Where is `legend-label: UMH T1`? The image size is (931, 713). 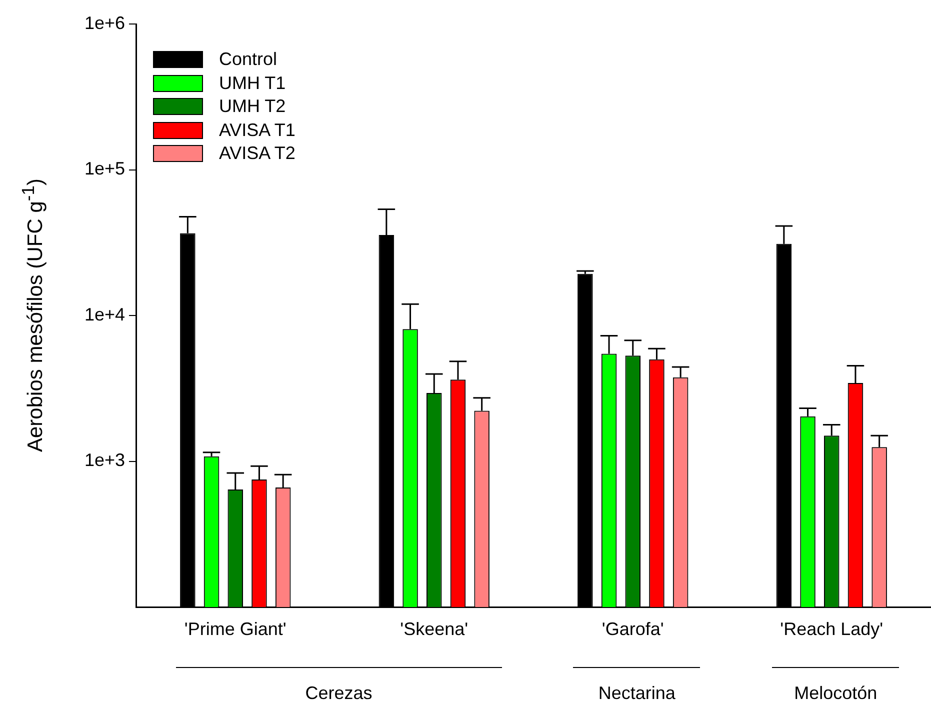 legend-label: UMH T1 is located at coordinates (252, 83).